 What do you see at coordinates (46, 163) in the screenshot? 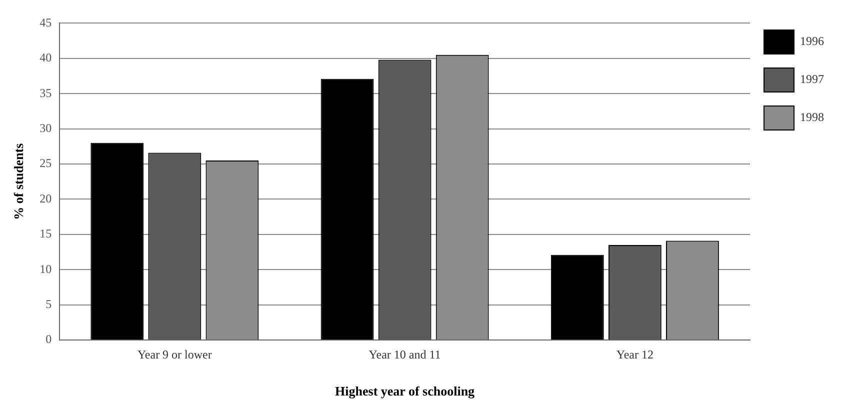
I see `y-tick-label: 25` at bounding box center [46, 163].